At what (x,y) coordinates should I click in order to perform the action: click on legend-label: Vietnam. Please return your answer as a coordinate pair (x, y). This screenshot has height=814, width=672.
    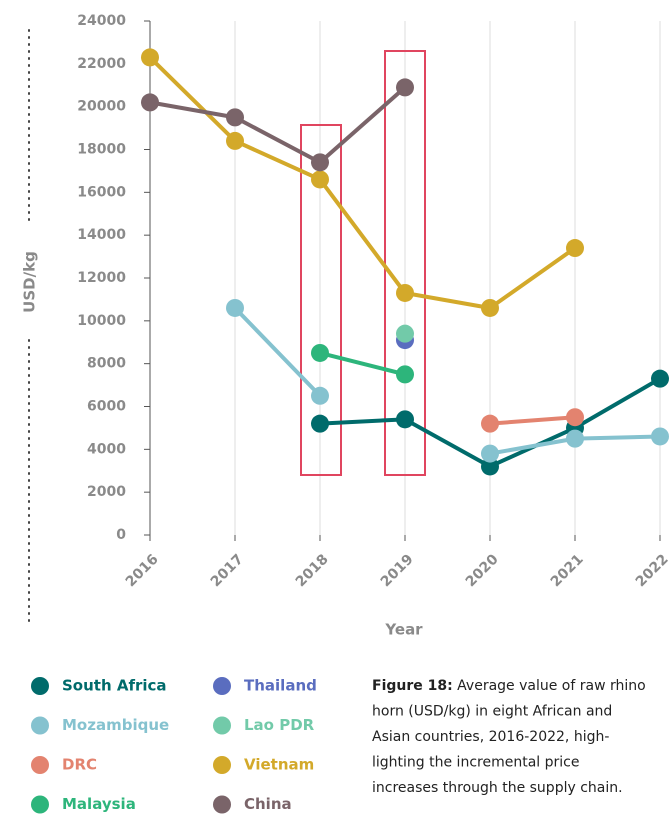
    Looking at the image, I should click on (279, 765).